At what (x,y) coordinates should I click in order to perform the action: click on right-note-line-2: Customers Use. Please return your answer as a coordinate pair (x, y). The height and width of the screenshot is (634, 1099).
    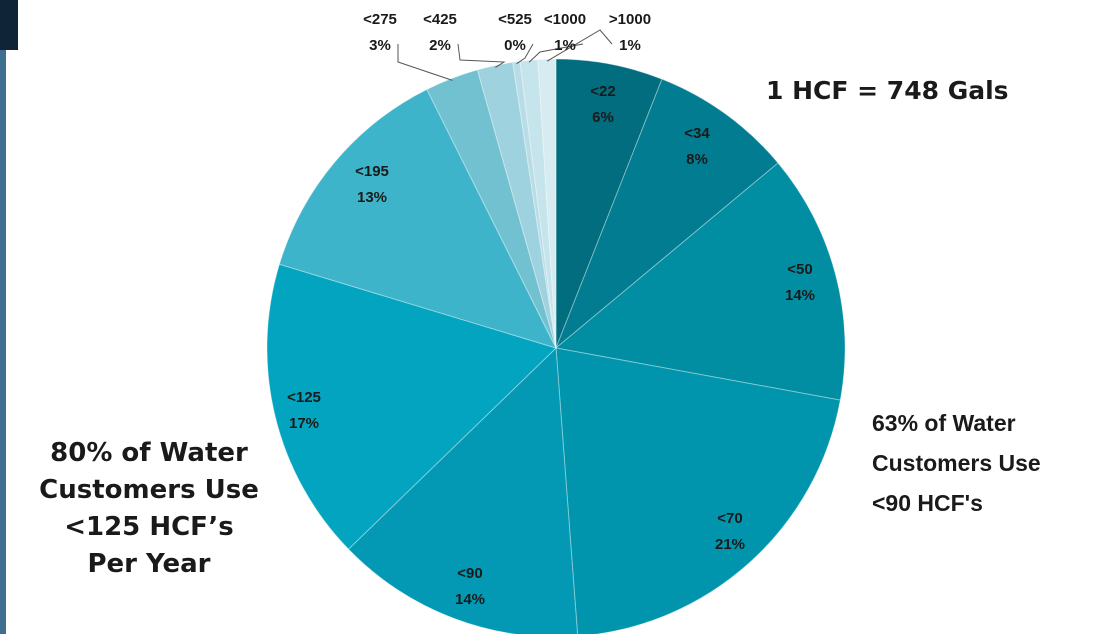
    Looking at the image, I should click on (956, 463).